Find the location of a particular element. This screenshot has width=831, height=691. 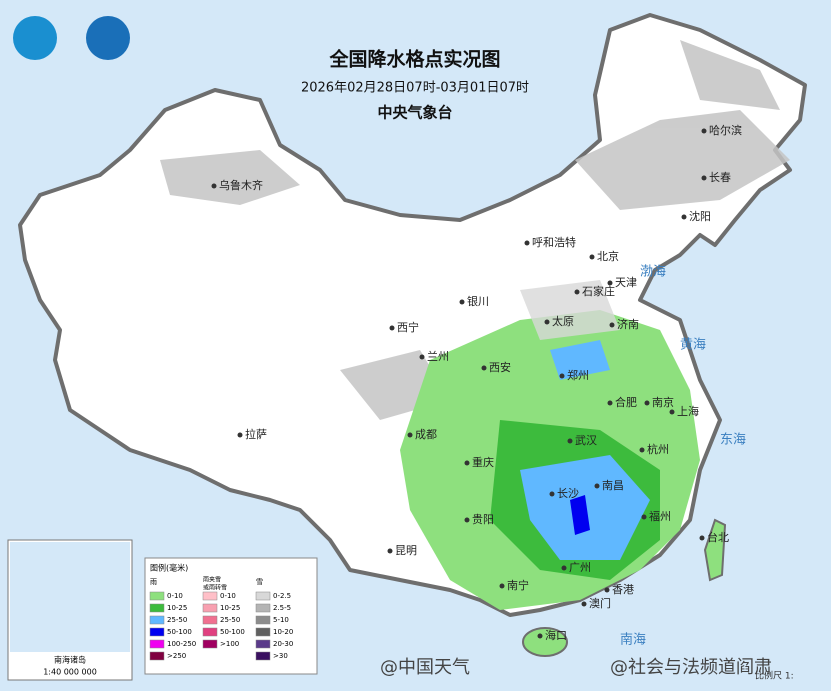

legend-label: 0-2.5 is located at coordinates (282, 596).